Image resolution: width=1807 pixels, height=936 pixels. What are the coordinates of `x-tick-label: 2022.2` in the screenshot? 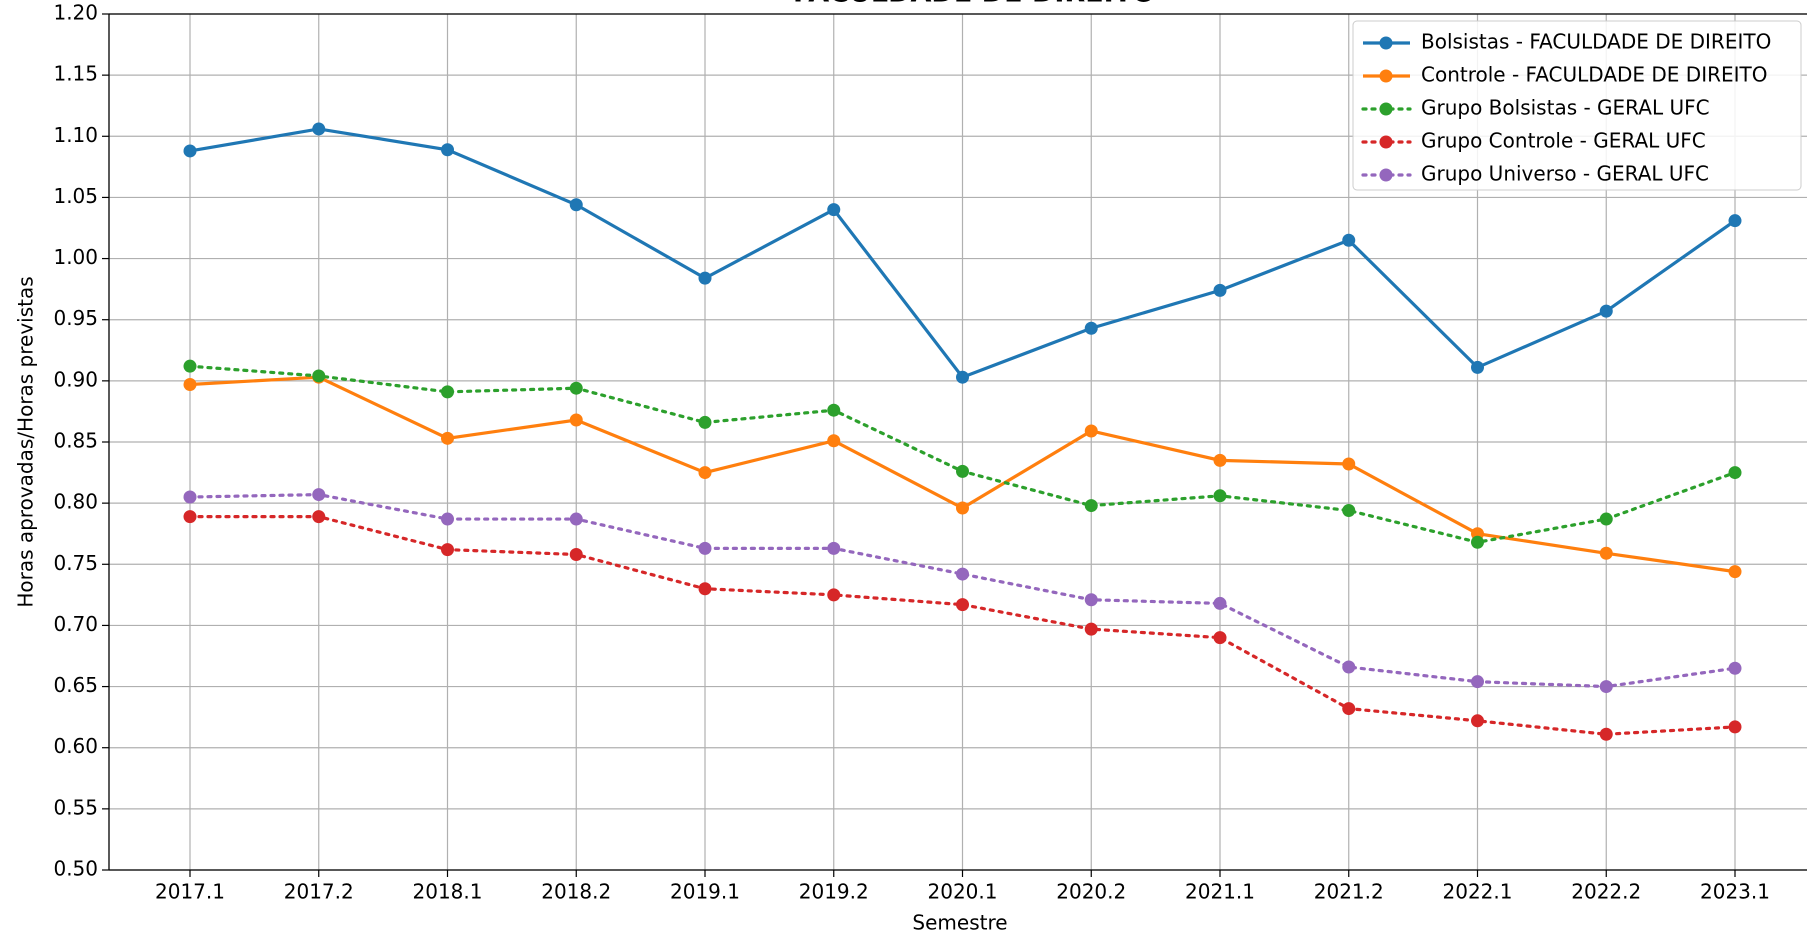 It's located at (1606, 892).